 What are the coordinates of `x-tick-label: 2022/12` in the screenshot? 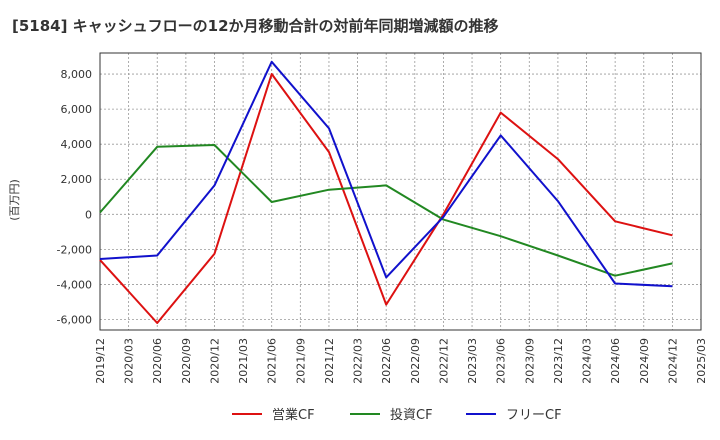 It's located at (443, 361).